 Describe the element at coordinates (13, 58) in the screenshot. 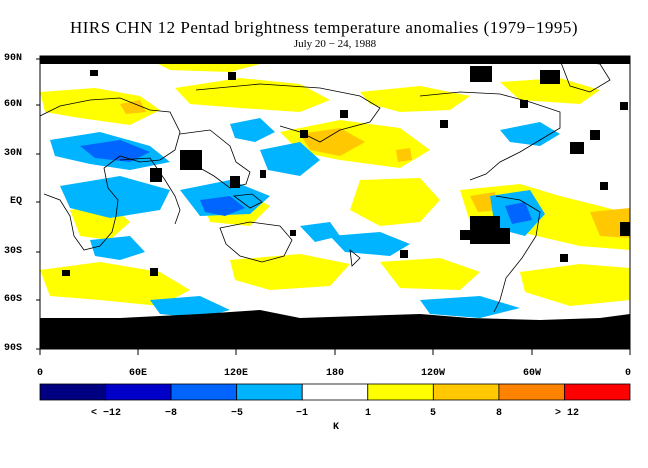

I see `lat-label-90n: 90N` at that location.